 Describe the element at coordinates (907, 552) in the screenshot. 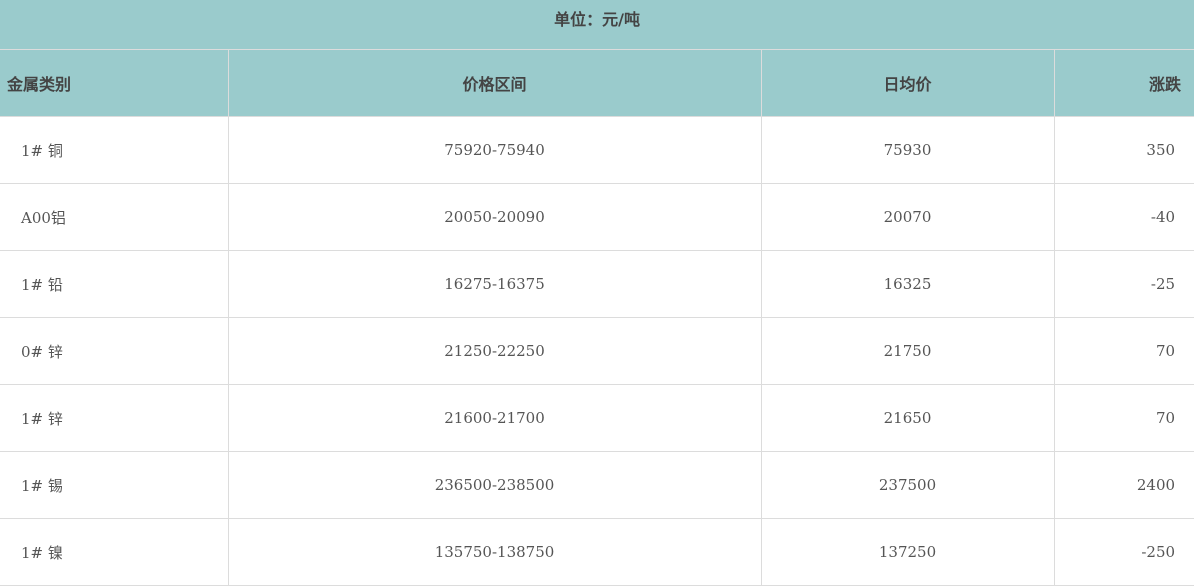

I see `average-price-cell: 137250` at that location.